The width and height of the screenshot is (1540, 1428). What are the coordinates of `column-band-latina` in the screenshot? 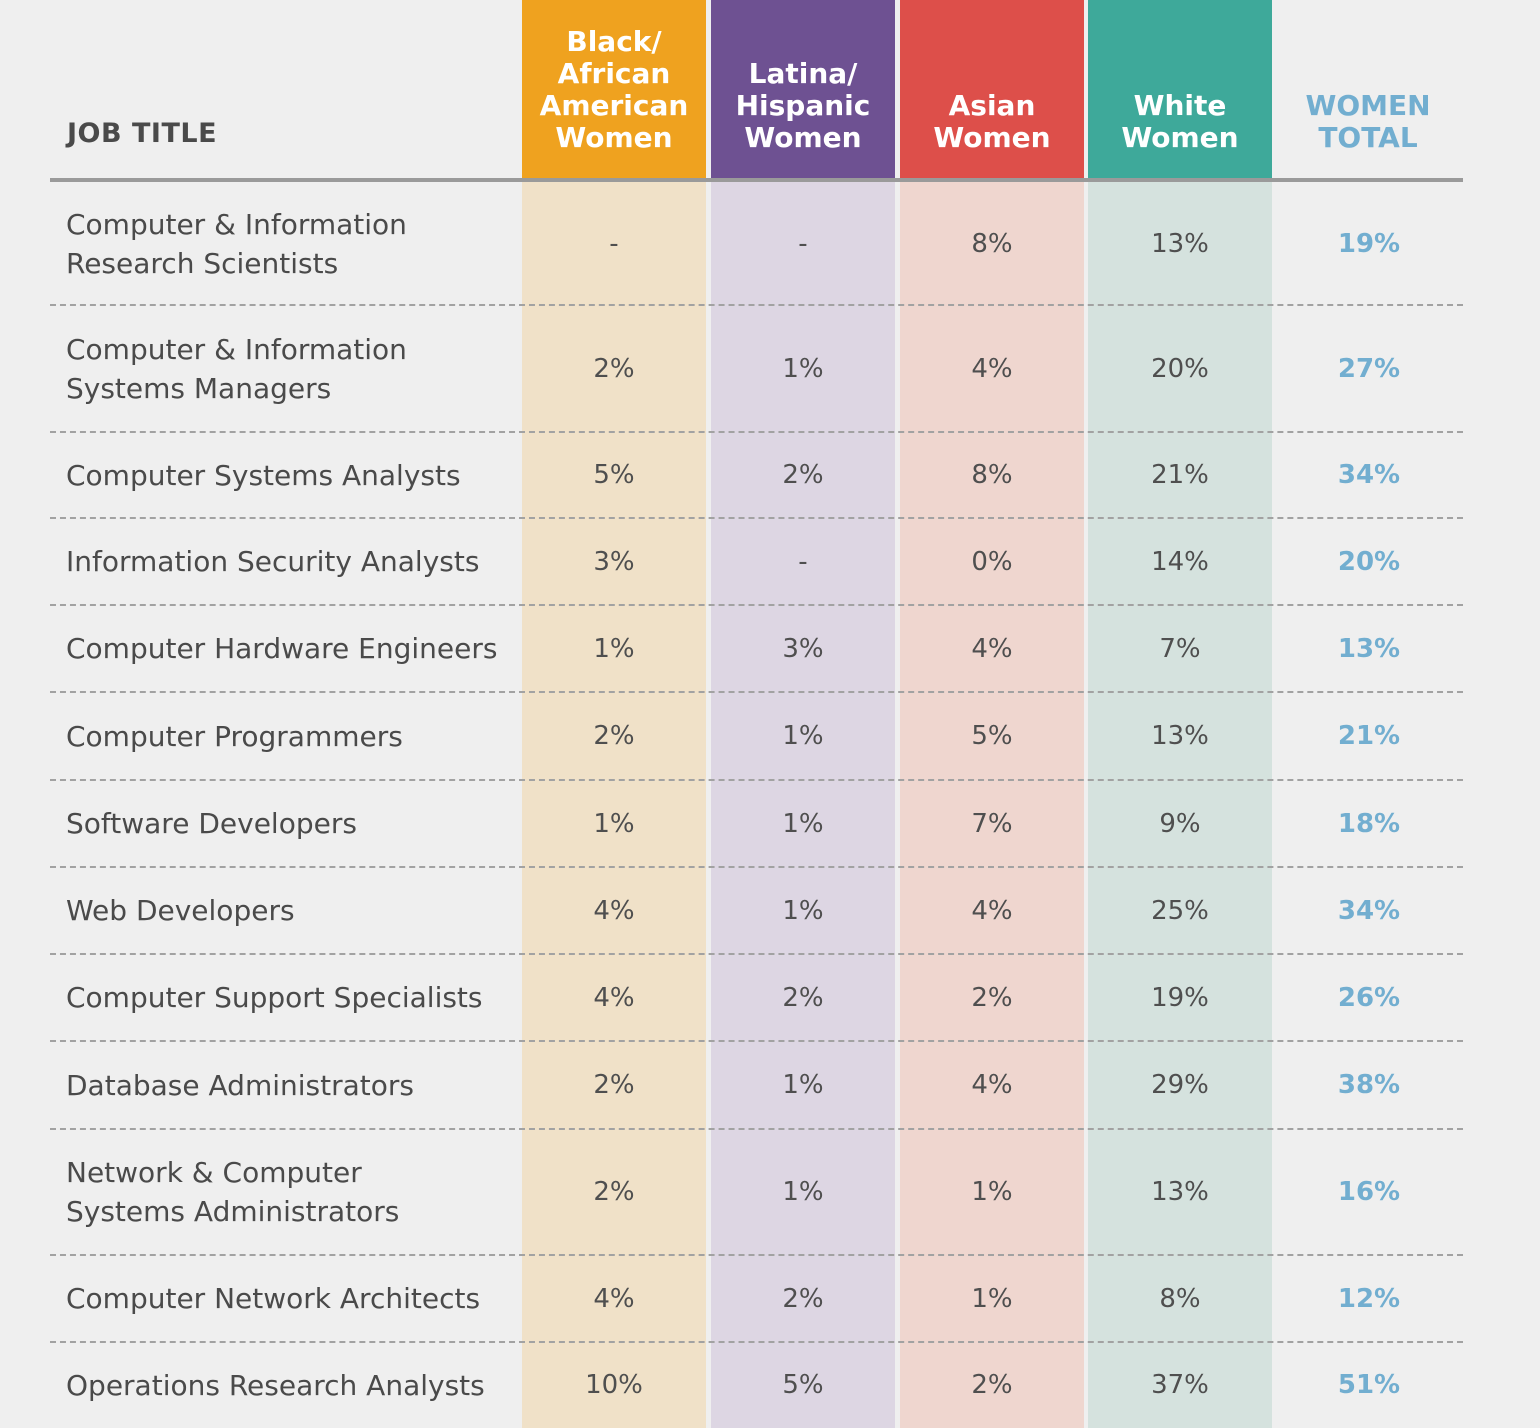 It's located at (803, 714).